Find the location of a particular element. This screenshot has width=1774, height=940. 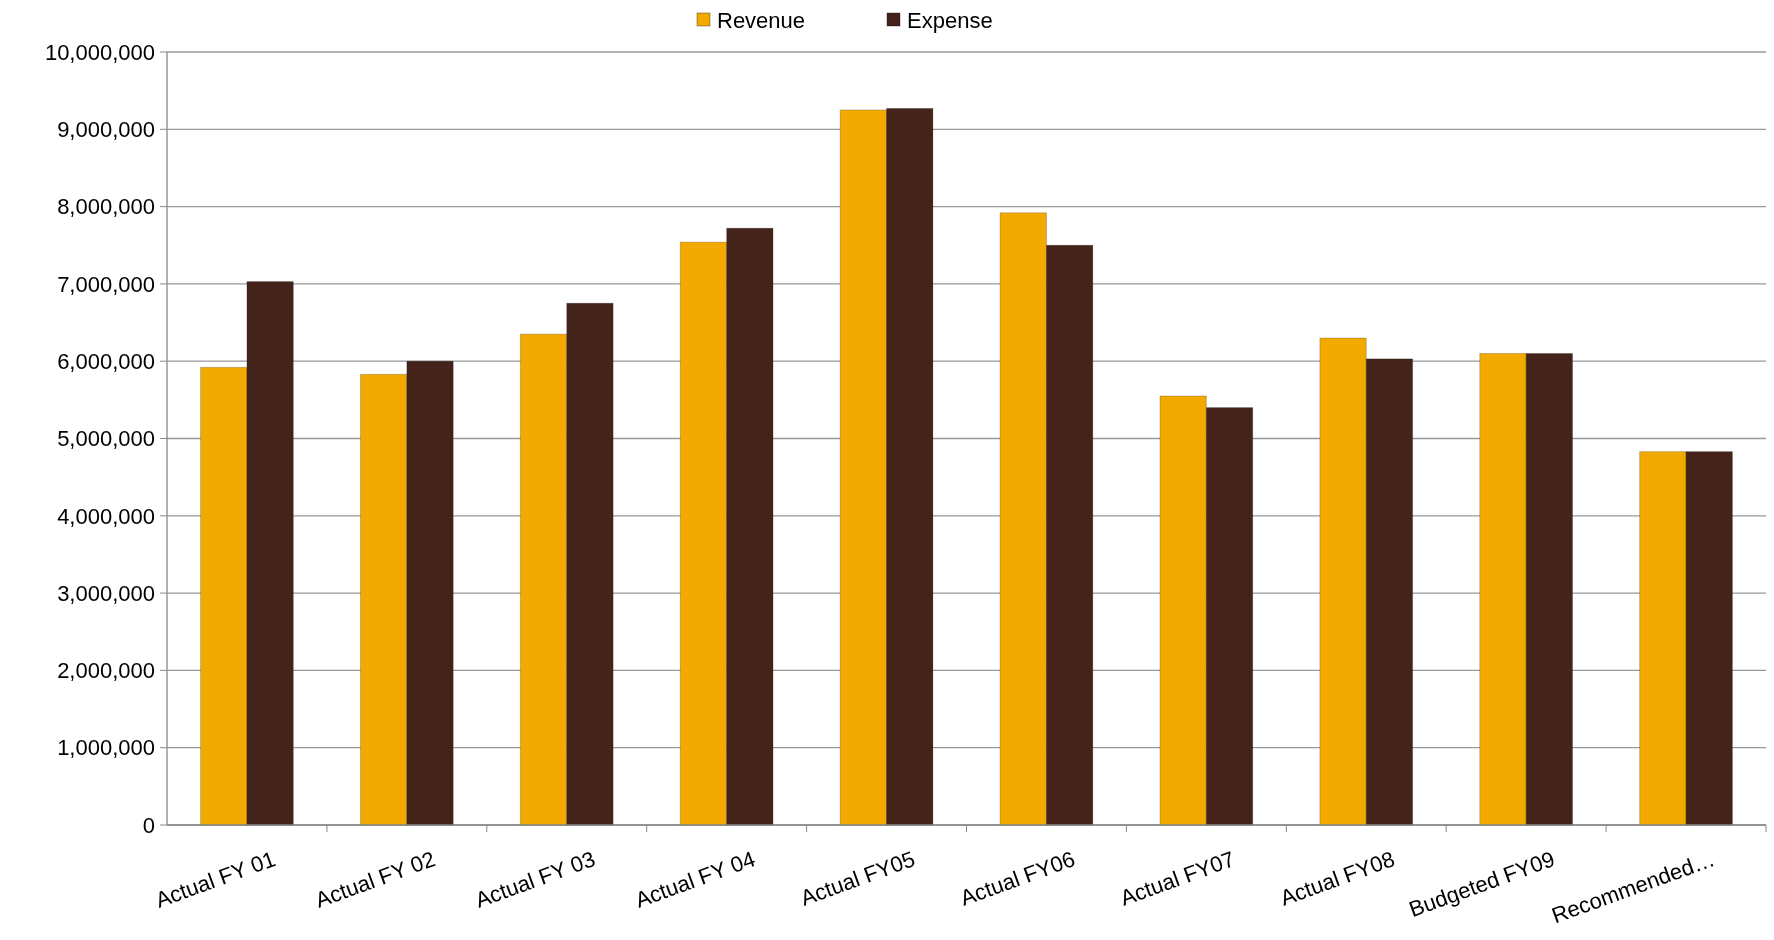

x-tick-label: Actual FY07 is located at coordinates (1177, 878).